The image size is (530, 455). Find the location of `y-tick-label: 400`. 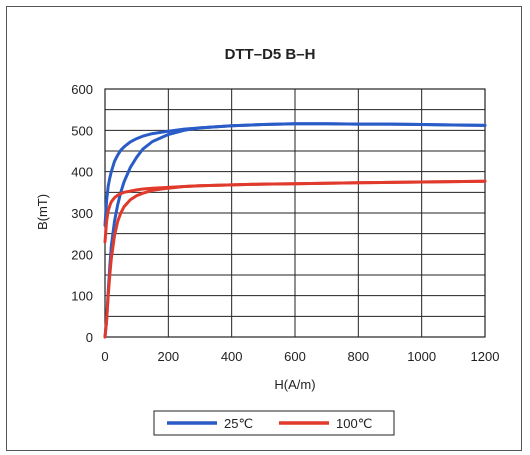

y-tick-label: 400 is located at coordinates (82, 172).